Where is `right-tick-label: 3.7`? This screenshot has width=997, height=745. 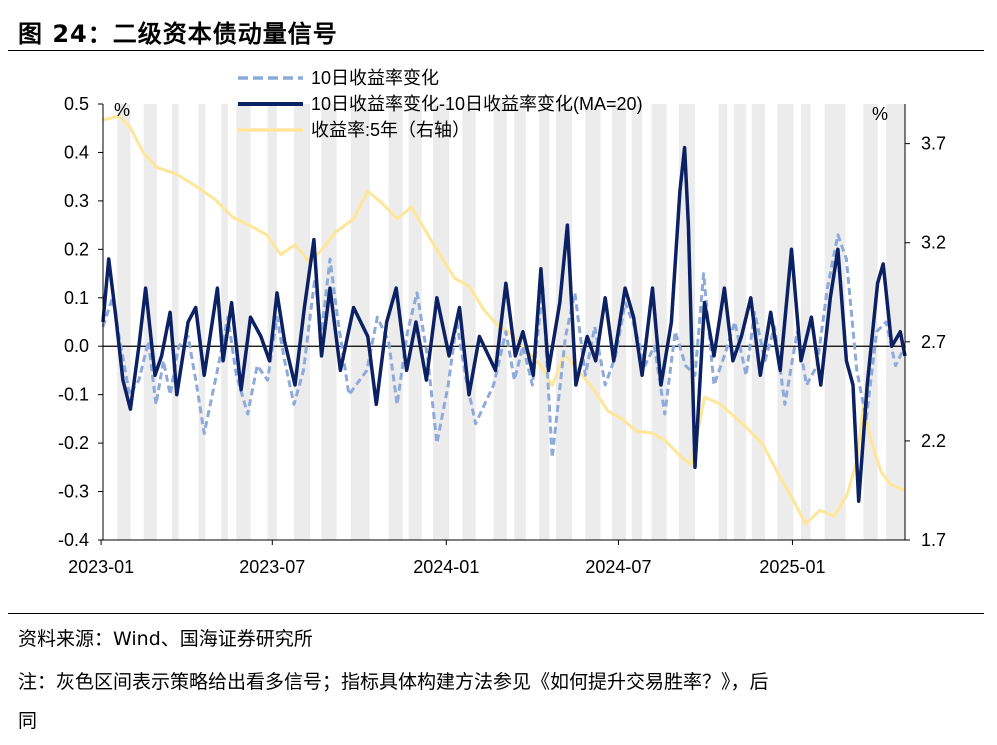
right-tick-label: 3.7 is located at coordinates (933, 144).